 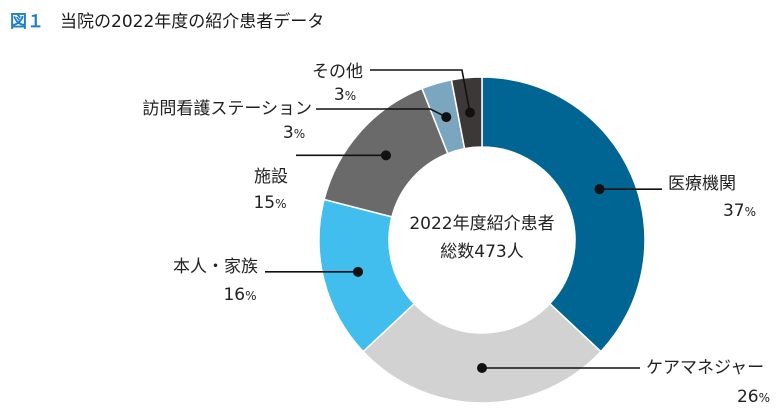 I want to click on slice-label-2: ケアマネジャー, so click(x=705, y=368).